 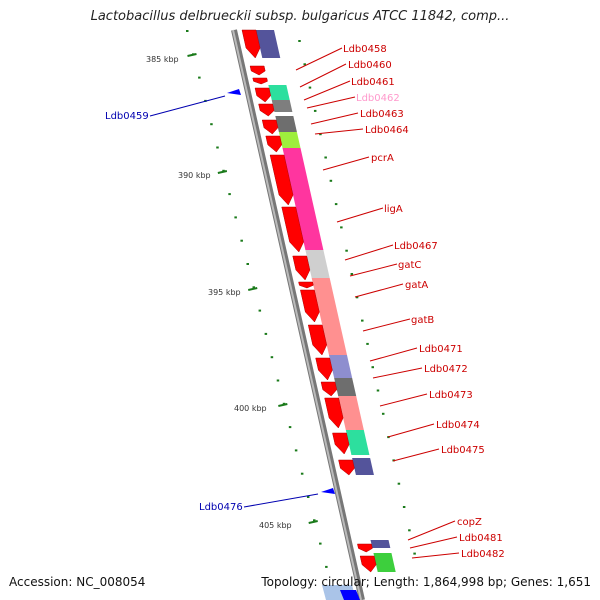 What do you see at coordinates (469, 522) in the screenshot?
I see `gene-label: copZ` at bounding box center [469, 522].